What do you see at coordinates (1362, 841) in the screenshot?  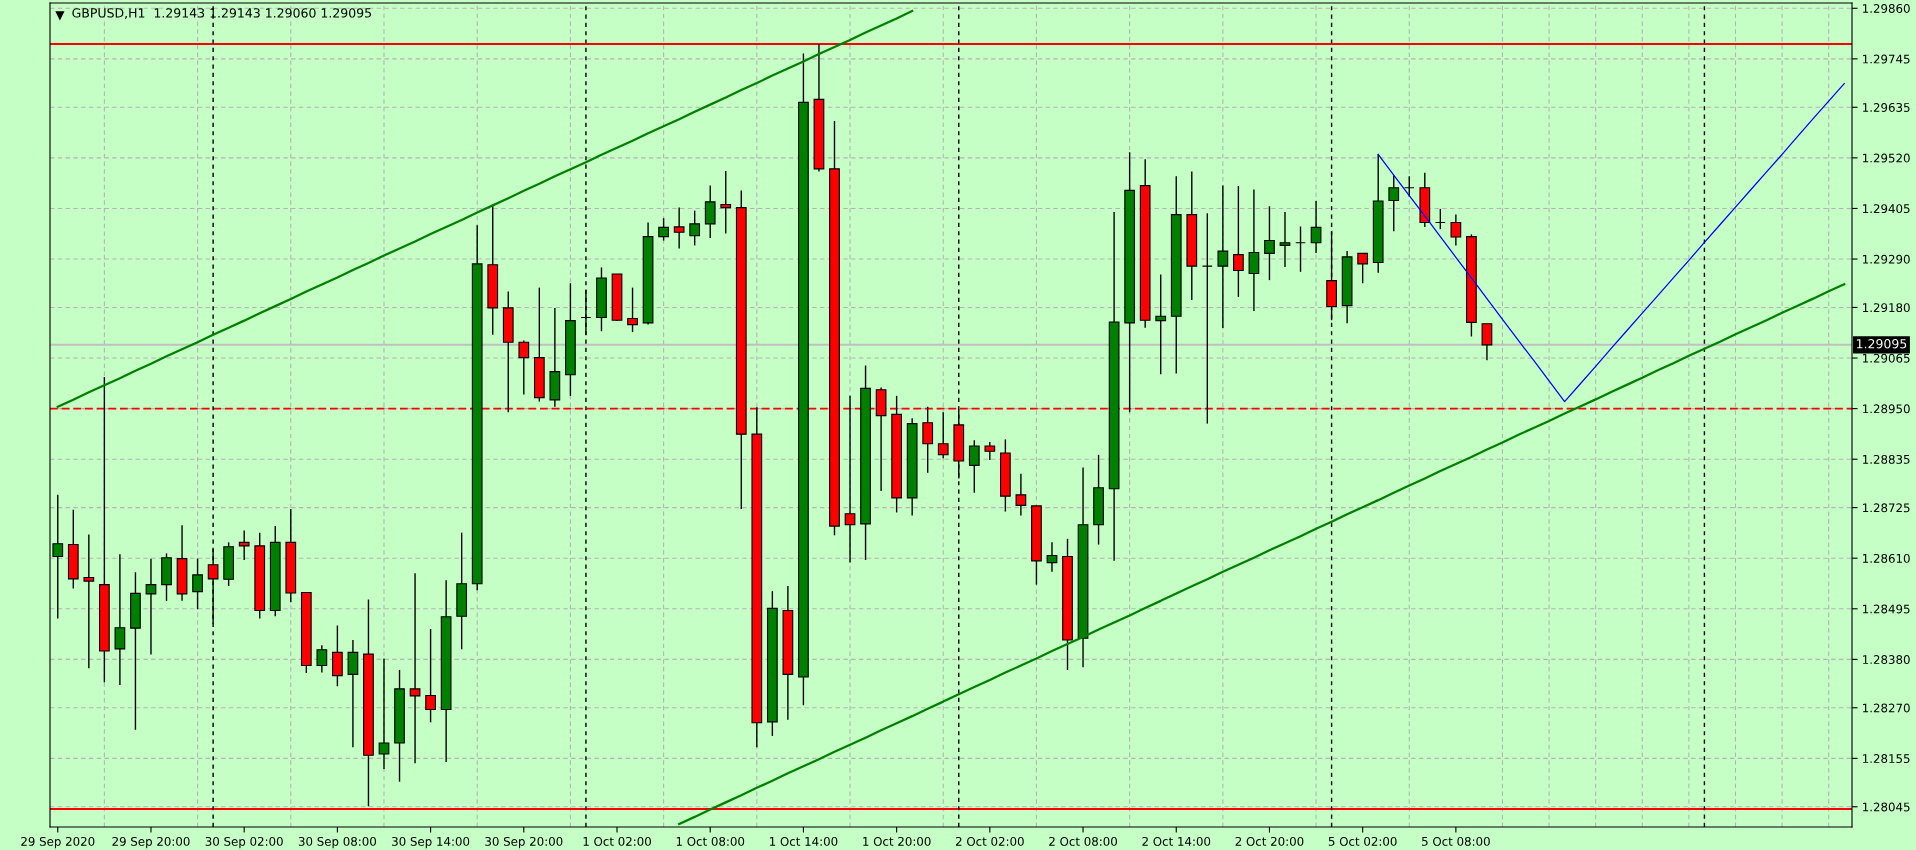 I see `x-tick-label: 5 Oct 02:00` at bounding box center [1362, 841].